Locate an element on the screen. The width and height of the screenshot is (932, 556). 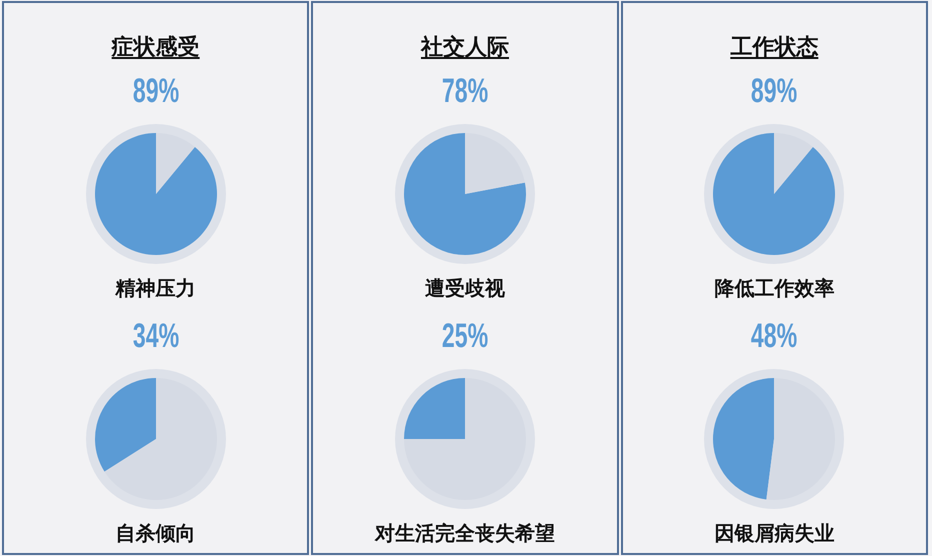
chart-title: 症状感受 is located at coordinates (156, 47).